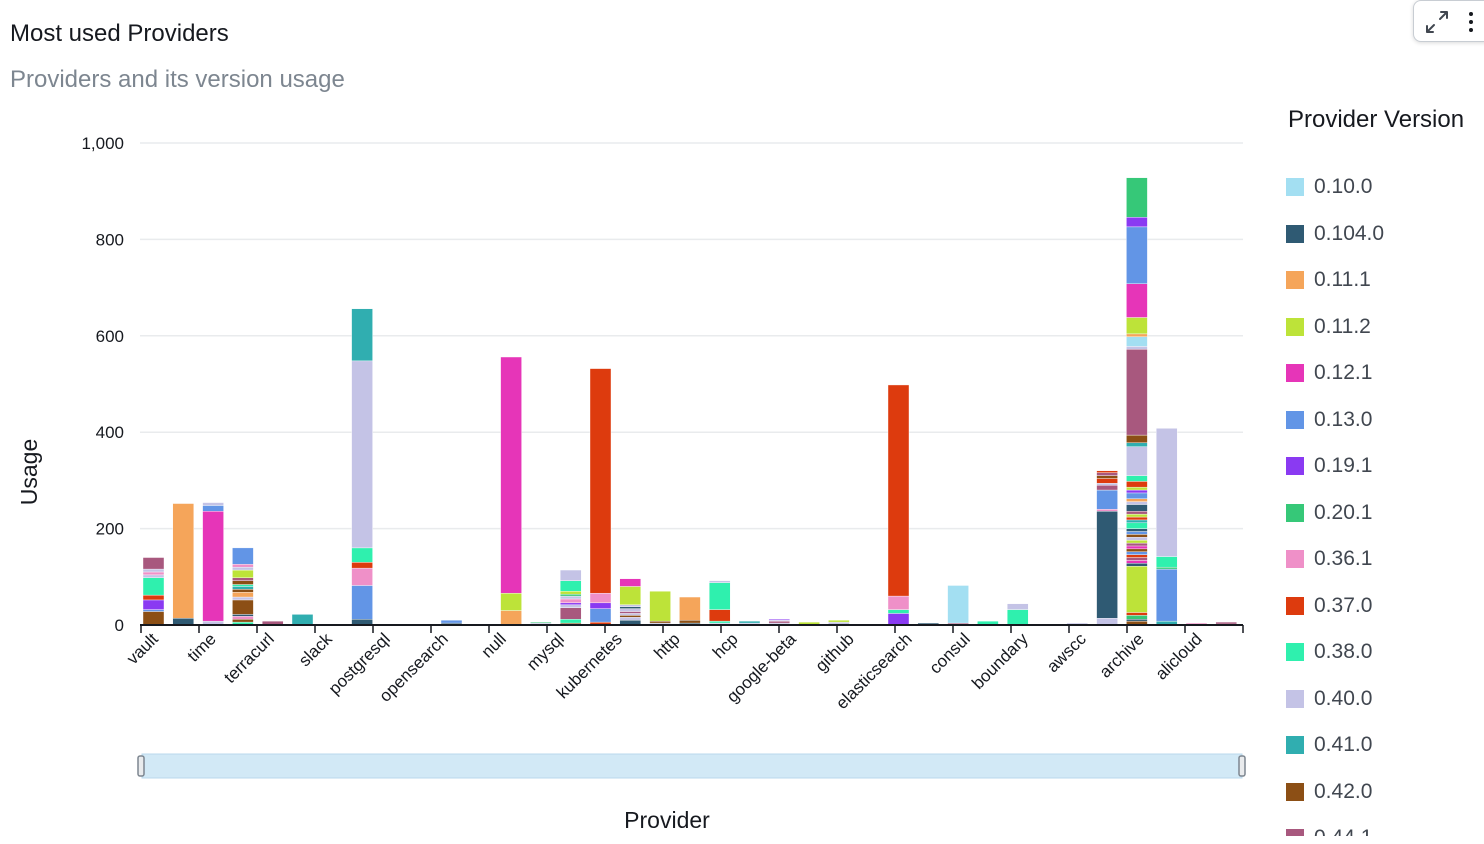 The height and width of the screenshot is (844, 1484). I want to click on legend-item: 0.42.0, so click(1329, 792).